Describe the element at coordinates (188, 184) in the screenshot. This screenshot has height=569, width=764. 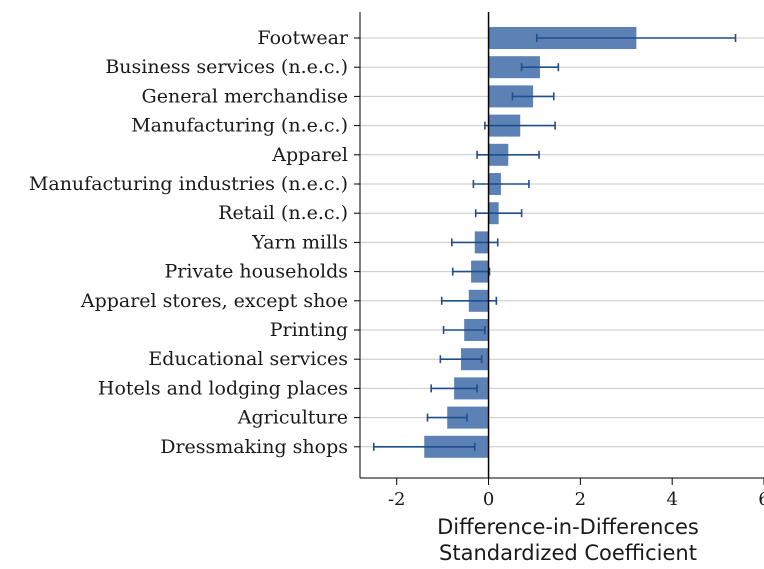
I see `category-label: Manufacturing industries (n.e.c.)` at that location.